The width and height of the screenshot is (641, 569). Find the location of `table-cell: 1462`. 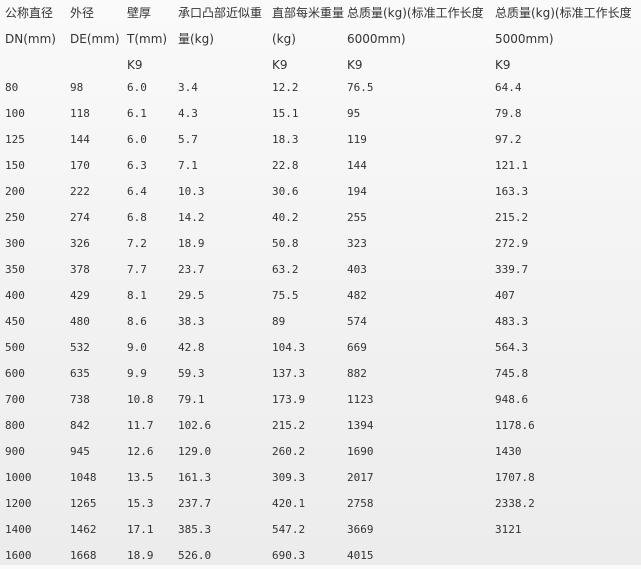

table-cell: 1462 is located at coordinates (83, 529).